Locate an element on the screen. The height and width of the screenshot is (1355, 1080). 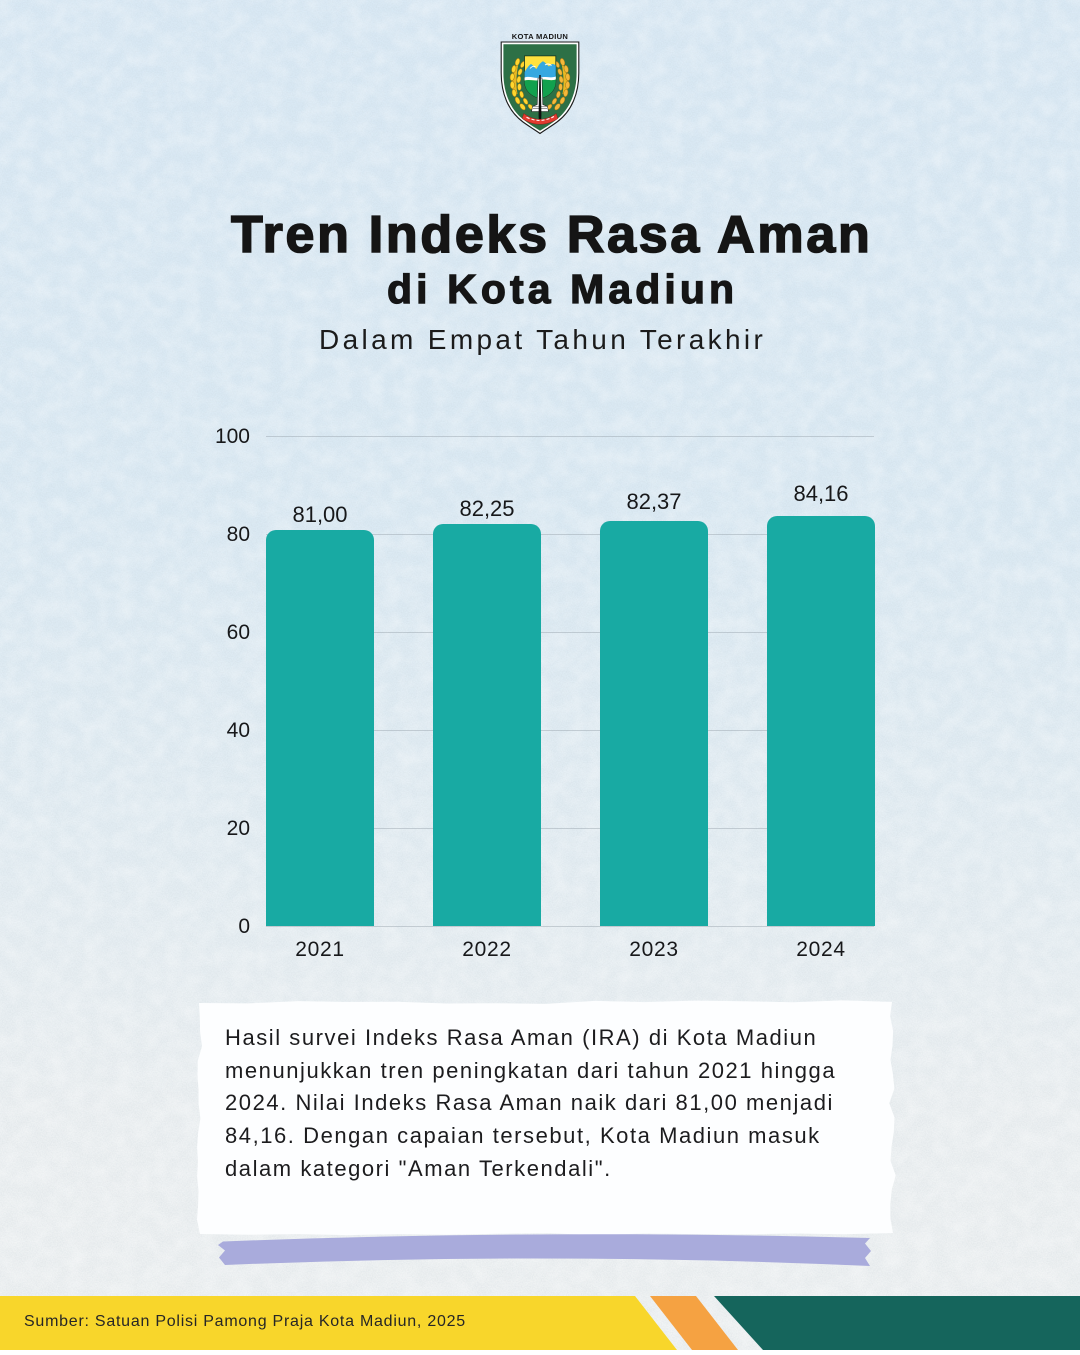
svg-text: KOTA MADIUN is located at coordinates (540, 36).